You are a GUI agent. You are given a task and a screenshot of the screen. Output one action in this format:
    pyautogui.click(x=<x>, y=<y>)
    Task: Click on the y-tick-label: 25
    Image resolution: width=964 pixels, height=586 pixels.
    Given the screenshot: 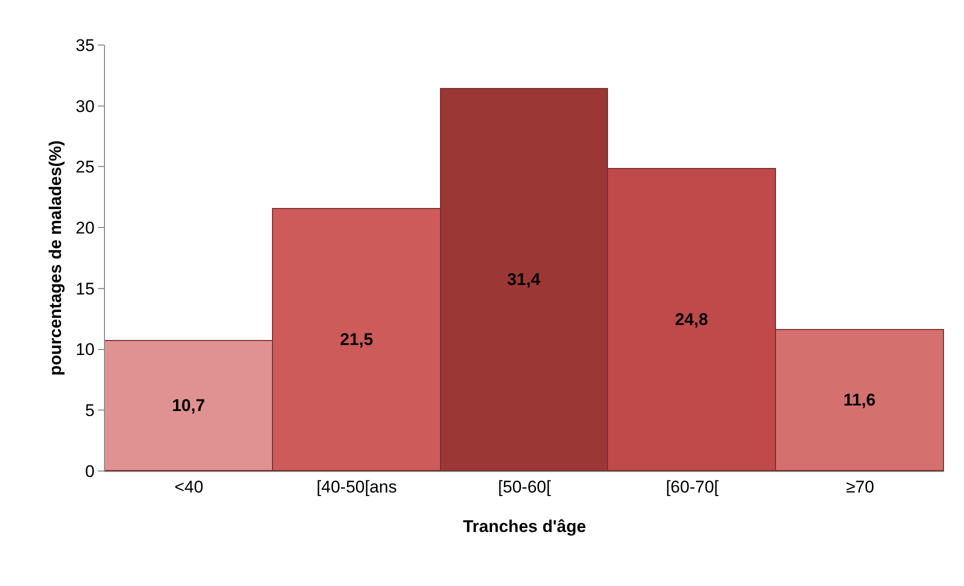 What is the action you would take?
    pyautogui.click(x=85, y=167)
    